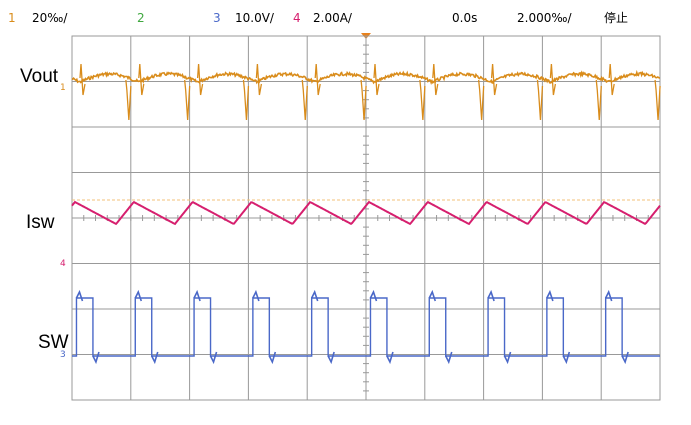 The image size is (691, 425). Describe the element at coordinates (333, 18) in the screenshot. I see `ch4-scale: 2.00A/` at that location.